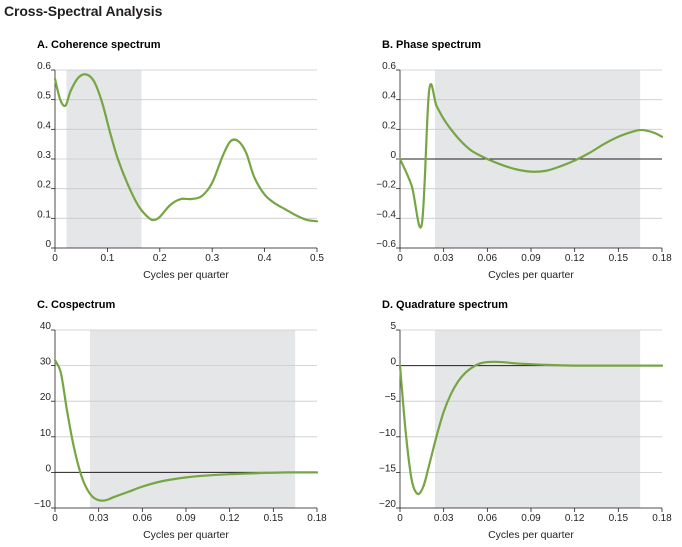 The height and width of the screenshot is (547, 682). What do you see at coordinates (44, 155) in the screenshot?
I see `y-tick-label: 0.3` at bounding box center [44, 155].